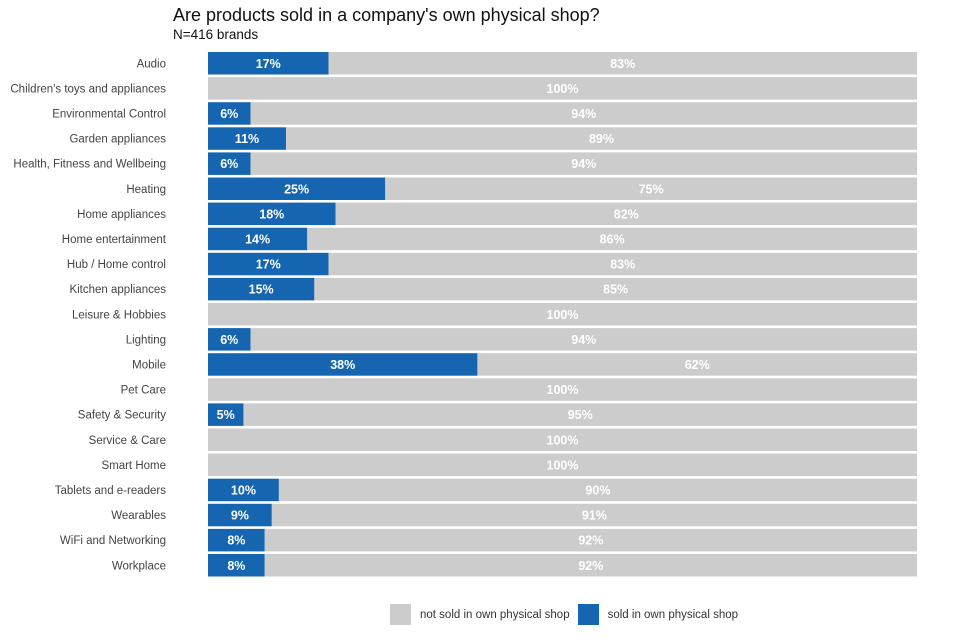 Image resolution: width=960 pixels, height=640 pixels. I want to click on bar-row: Garden appliances 11% 89%, so click(493, 138).